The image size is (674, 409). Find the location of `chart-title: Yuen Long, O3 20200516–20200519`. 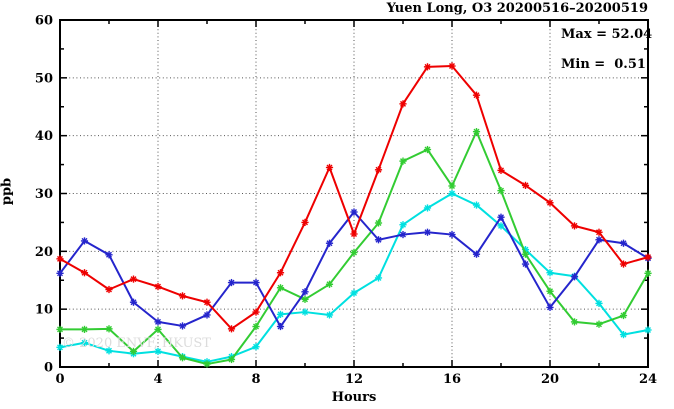

chart-title: Yuen Long, O3 20200516–20200519 is located at coordinates (517, 8).